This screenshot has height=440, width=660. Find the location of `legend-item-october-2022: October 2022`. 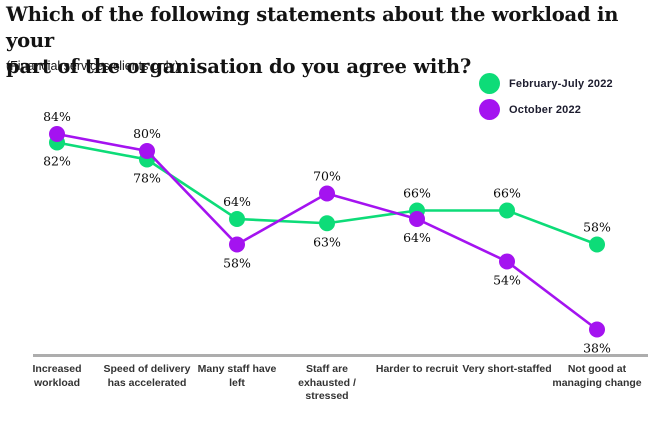

legend-item-october-2022: October 2022 is located at coordinates (546, 109).